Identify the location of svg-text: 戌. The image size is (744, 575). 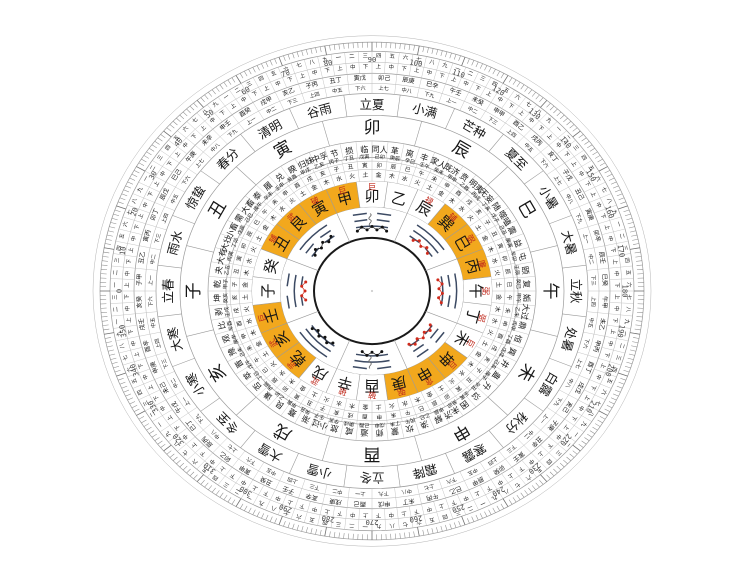
(350, 415).